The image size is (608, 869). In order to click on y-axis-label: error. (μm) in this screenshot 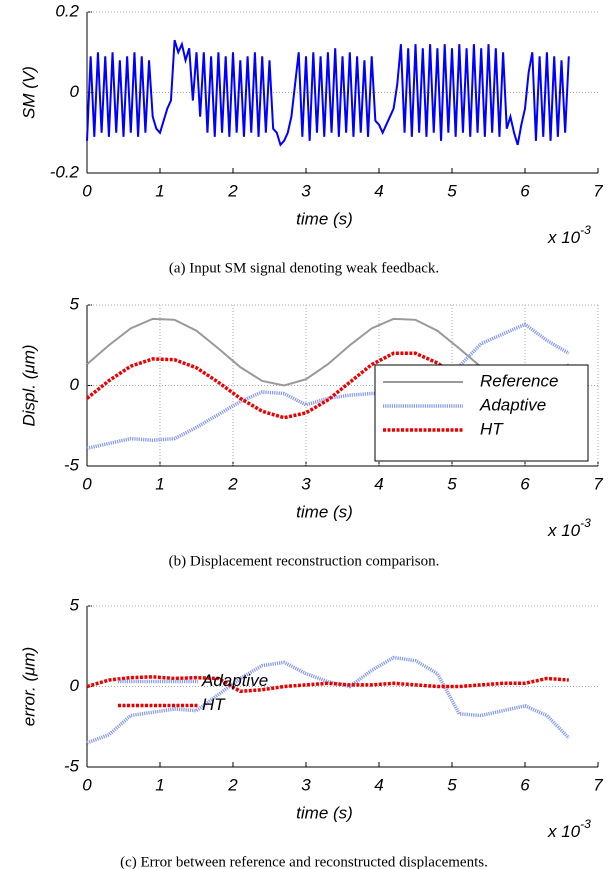, I will do `click(28, 687)`.